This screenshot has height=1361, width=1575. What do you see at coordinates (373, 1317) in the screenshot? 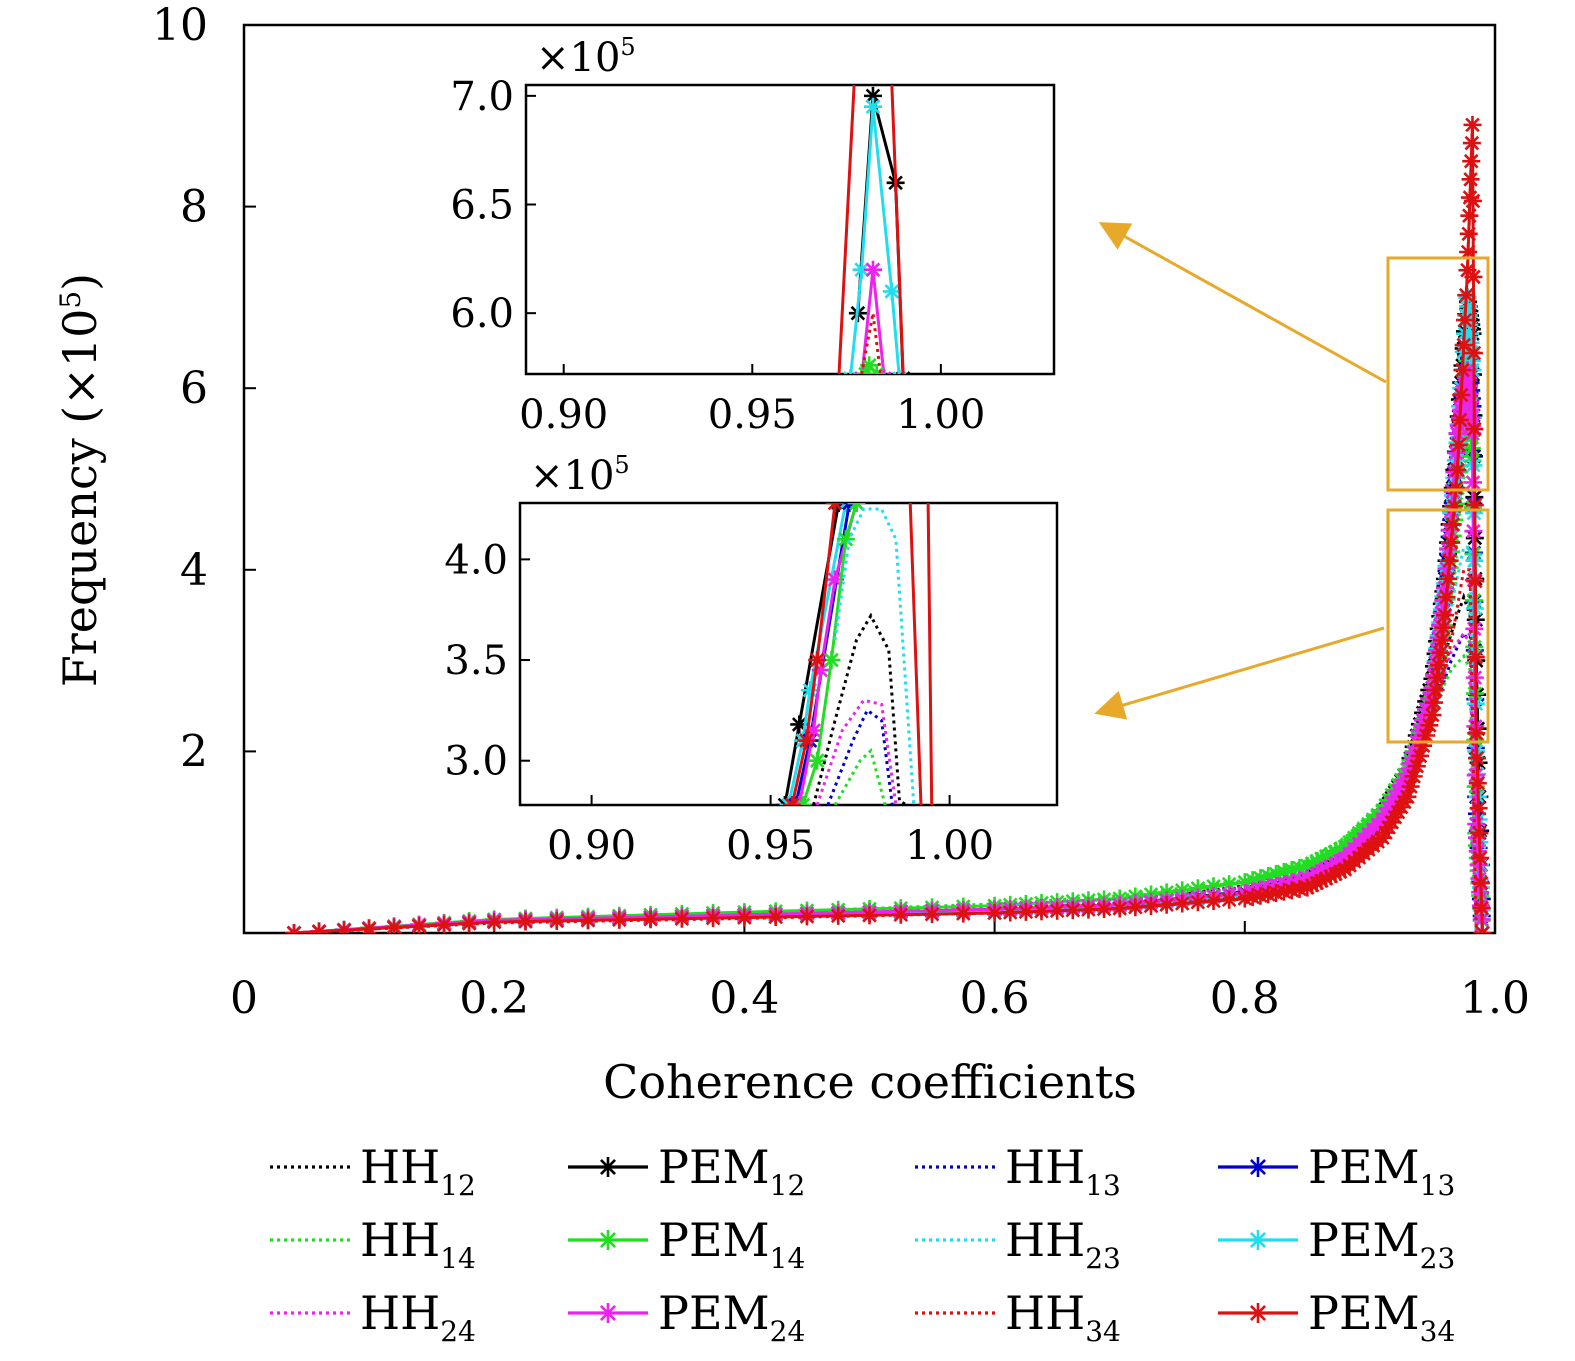
I see `legend-item-hh-24: HH24` at bounding box center [373, 1317].